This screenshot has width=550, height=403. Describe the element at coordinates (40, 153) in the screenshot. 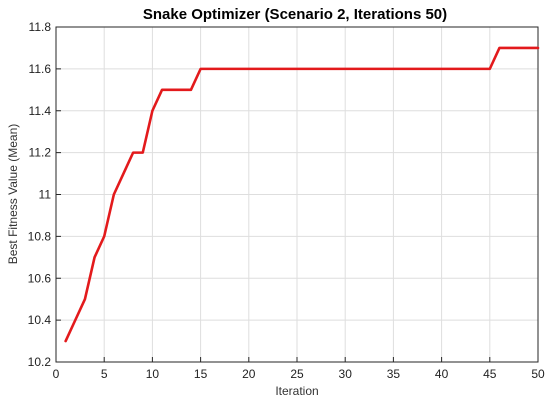

I see `y-tick-label: 11.2` at that location.